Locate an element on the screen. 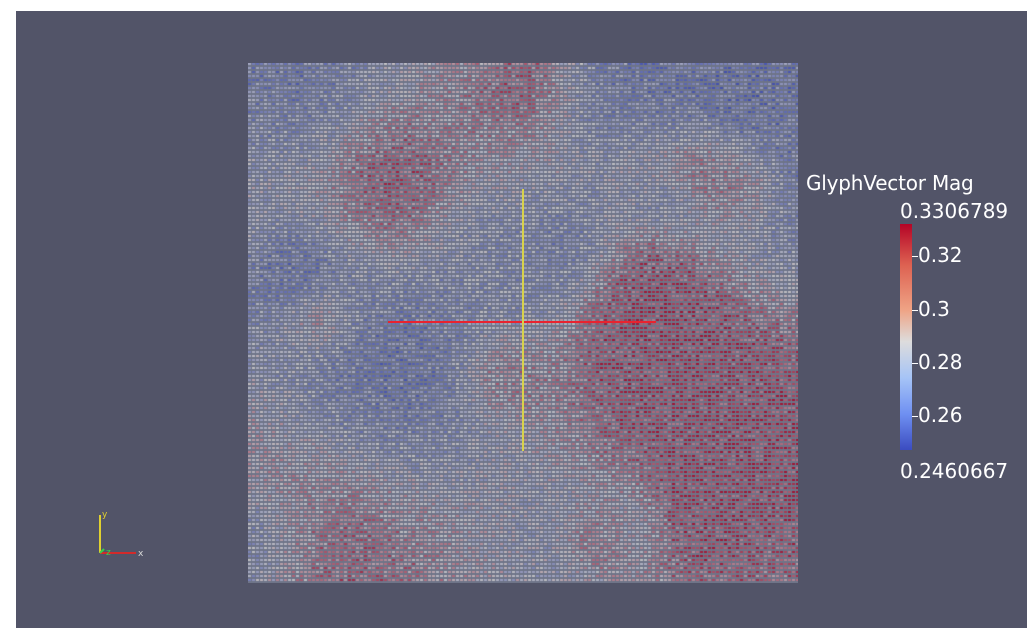  colorbar-tick-label: 0.26 is located at coordinates (940, 415).